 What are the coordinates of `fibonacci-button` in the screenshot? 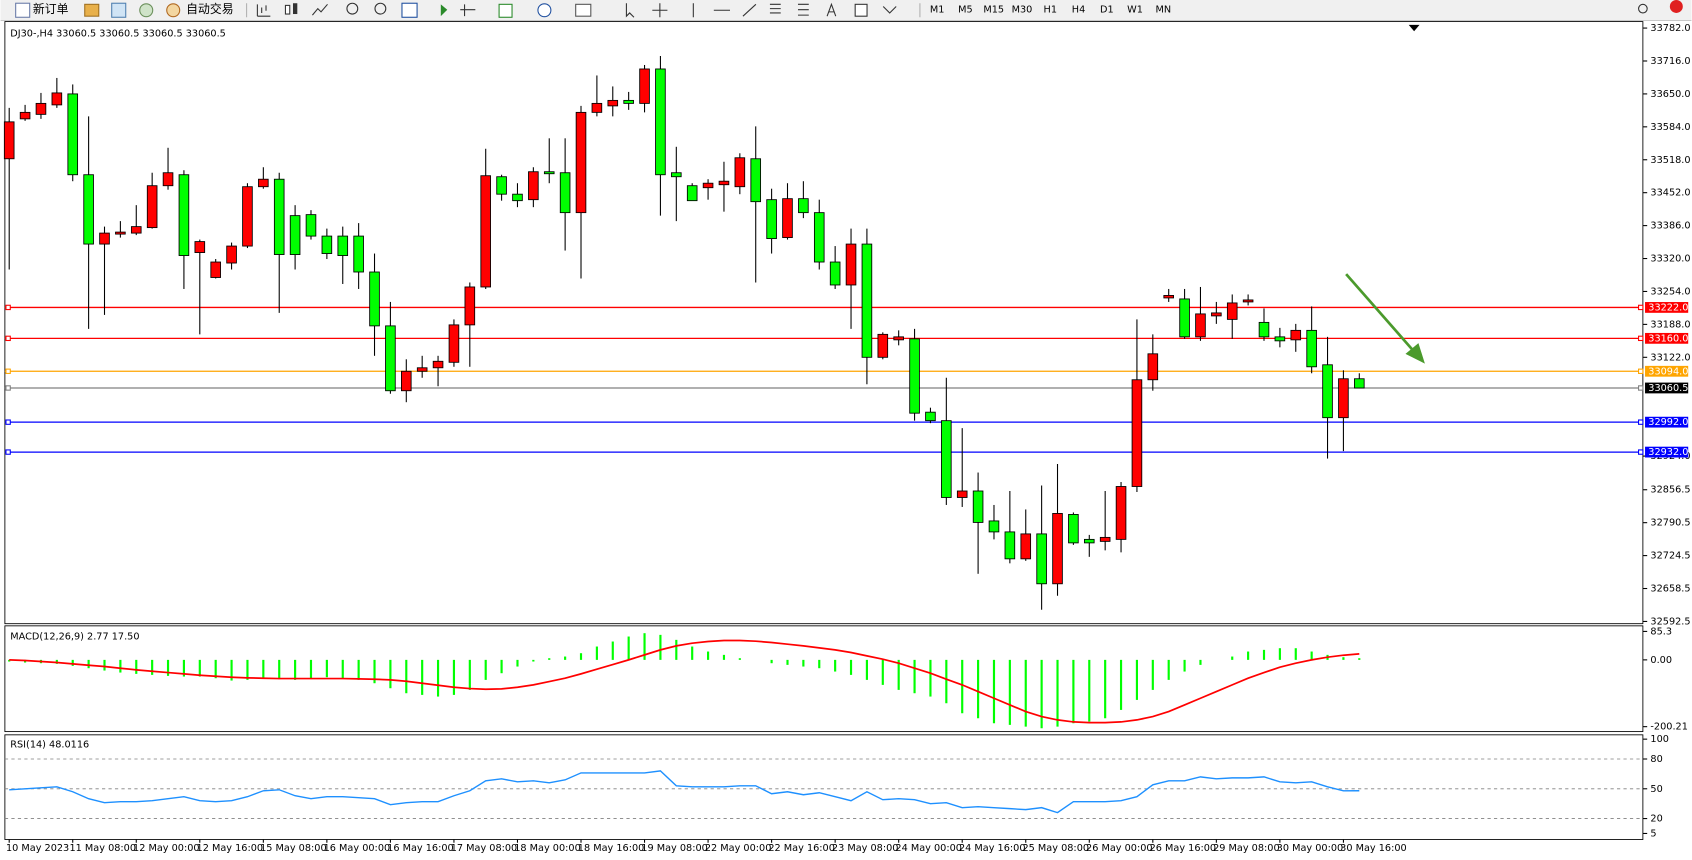 It's located at (803, 9).